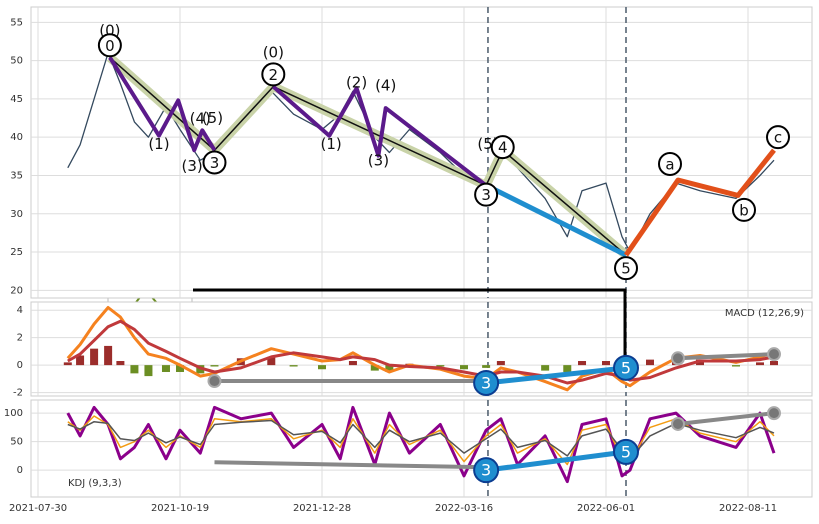  Describe the element at coordinates (16, 175) in the screenshot. I see `y-tick-label: 35` at that location.